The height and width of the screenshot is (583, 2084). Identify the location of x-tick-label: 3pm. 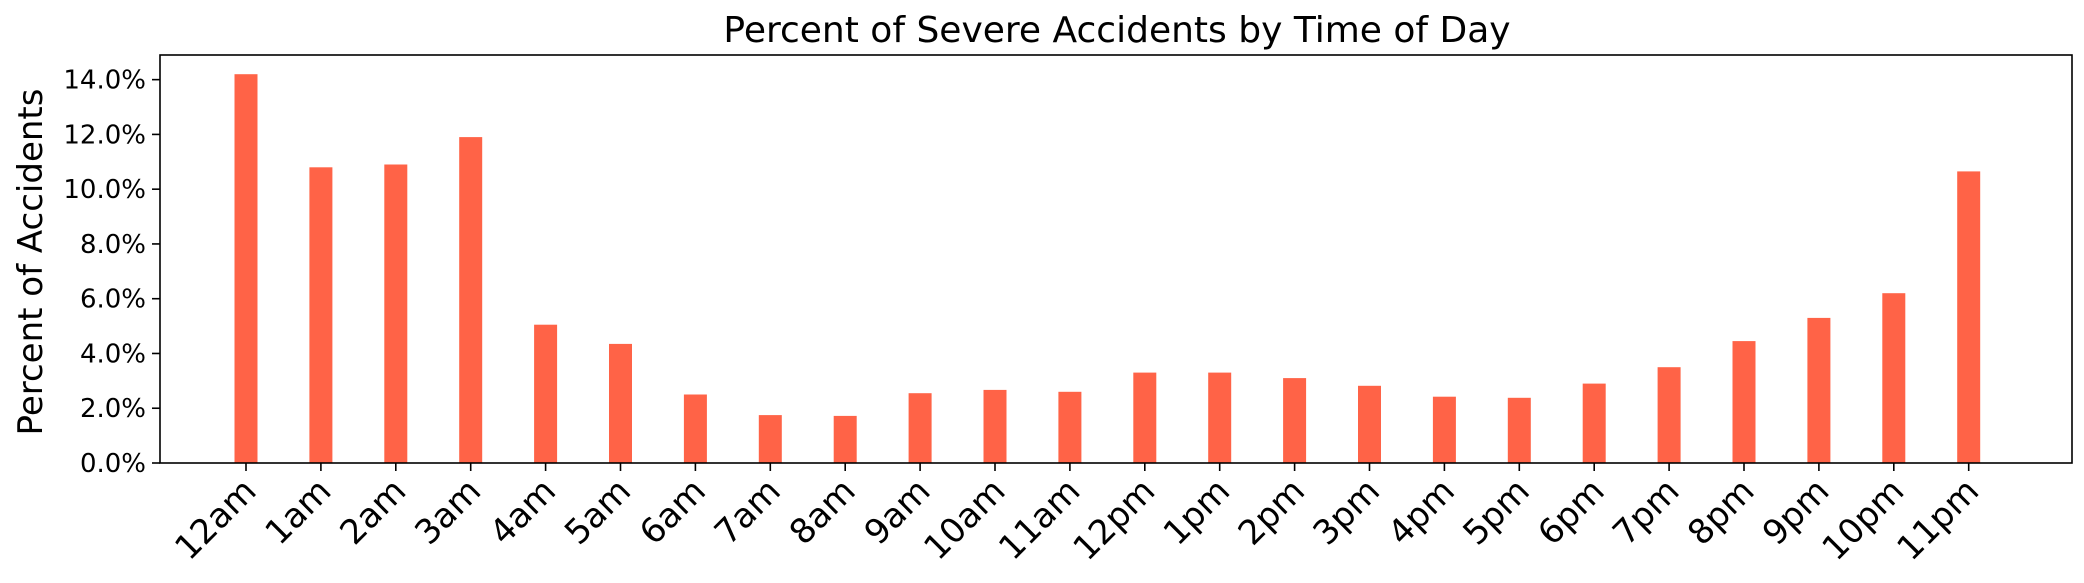
(1347, 512).